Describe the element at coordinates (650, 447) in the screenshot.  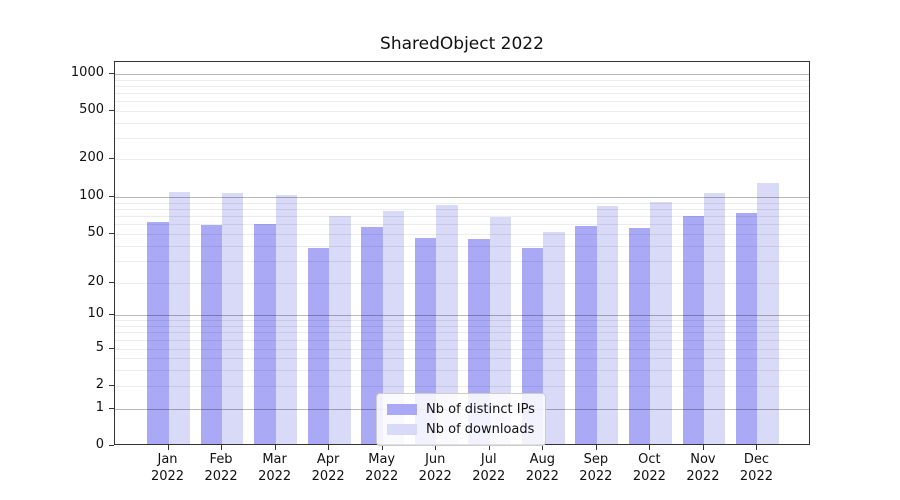
I see `x-tick-mark-oct` at that location.